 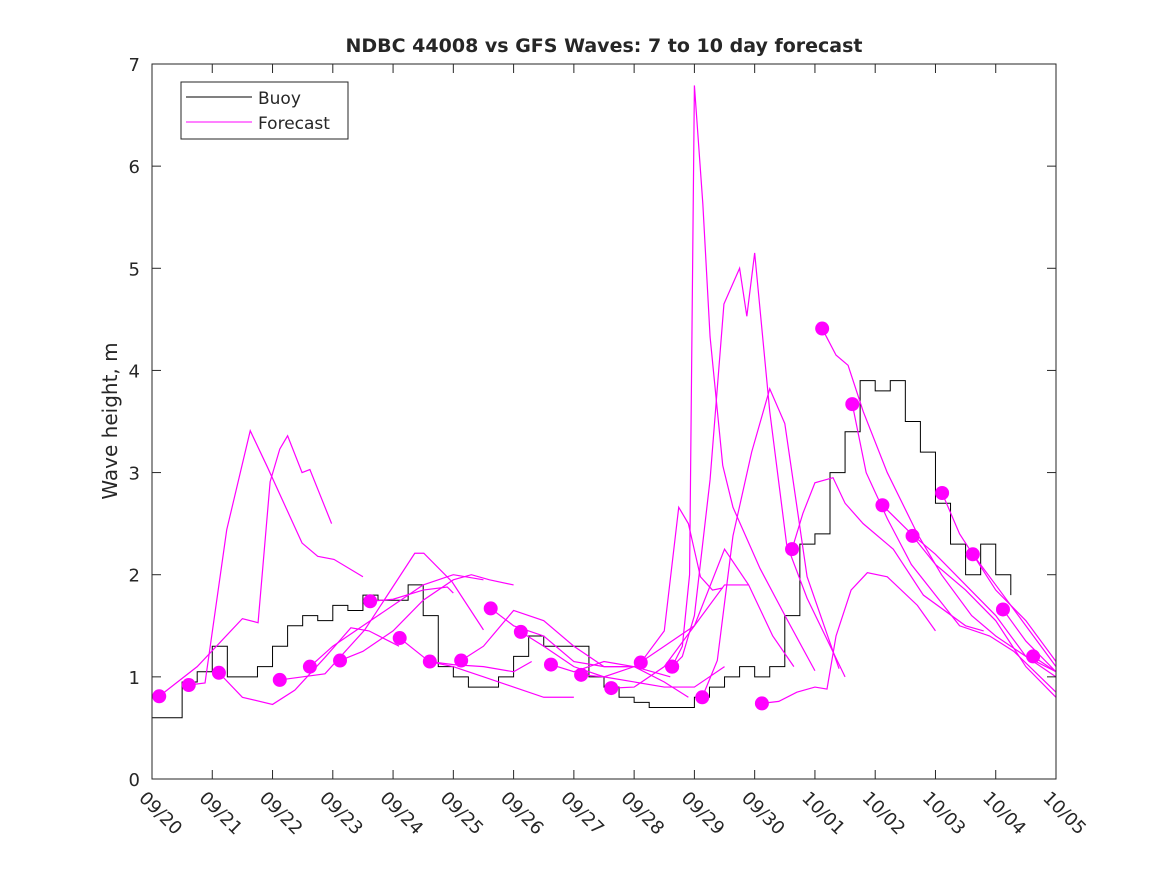 I want to click on y-tick-label: 4, so click(x=134, y=371).